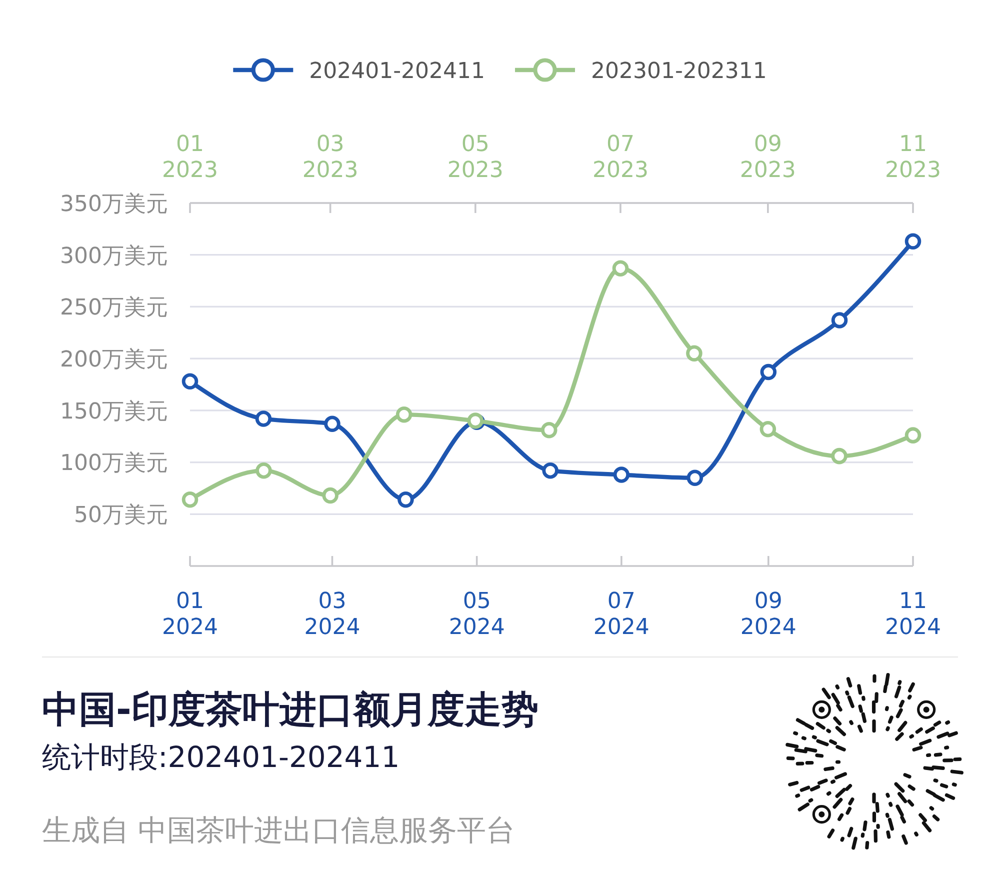  I want to click on x-tick-label: 11 2024, so click(913, 614).